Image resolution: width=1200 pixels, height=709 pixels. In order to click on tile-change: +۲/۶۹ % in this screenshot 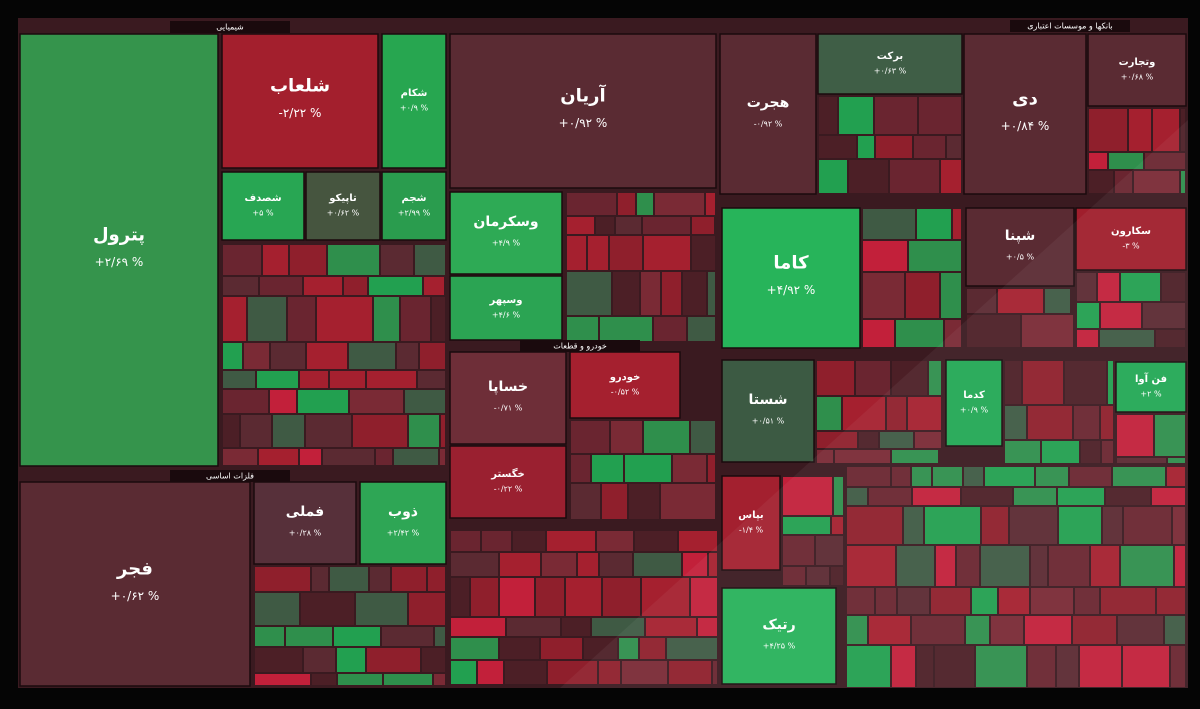, I will do `click(119, 262)`.